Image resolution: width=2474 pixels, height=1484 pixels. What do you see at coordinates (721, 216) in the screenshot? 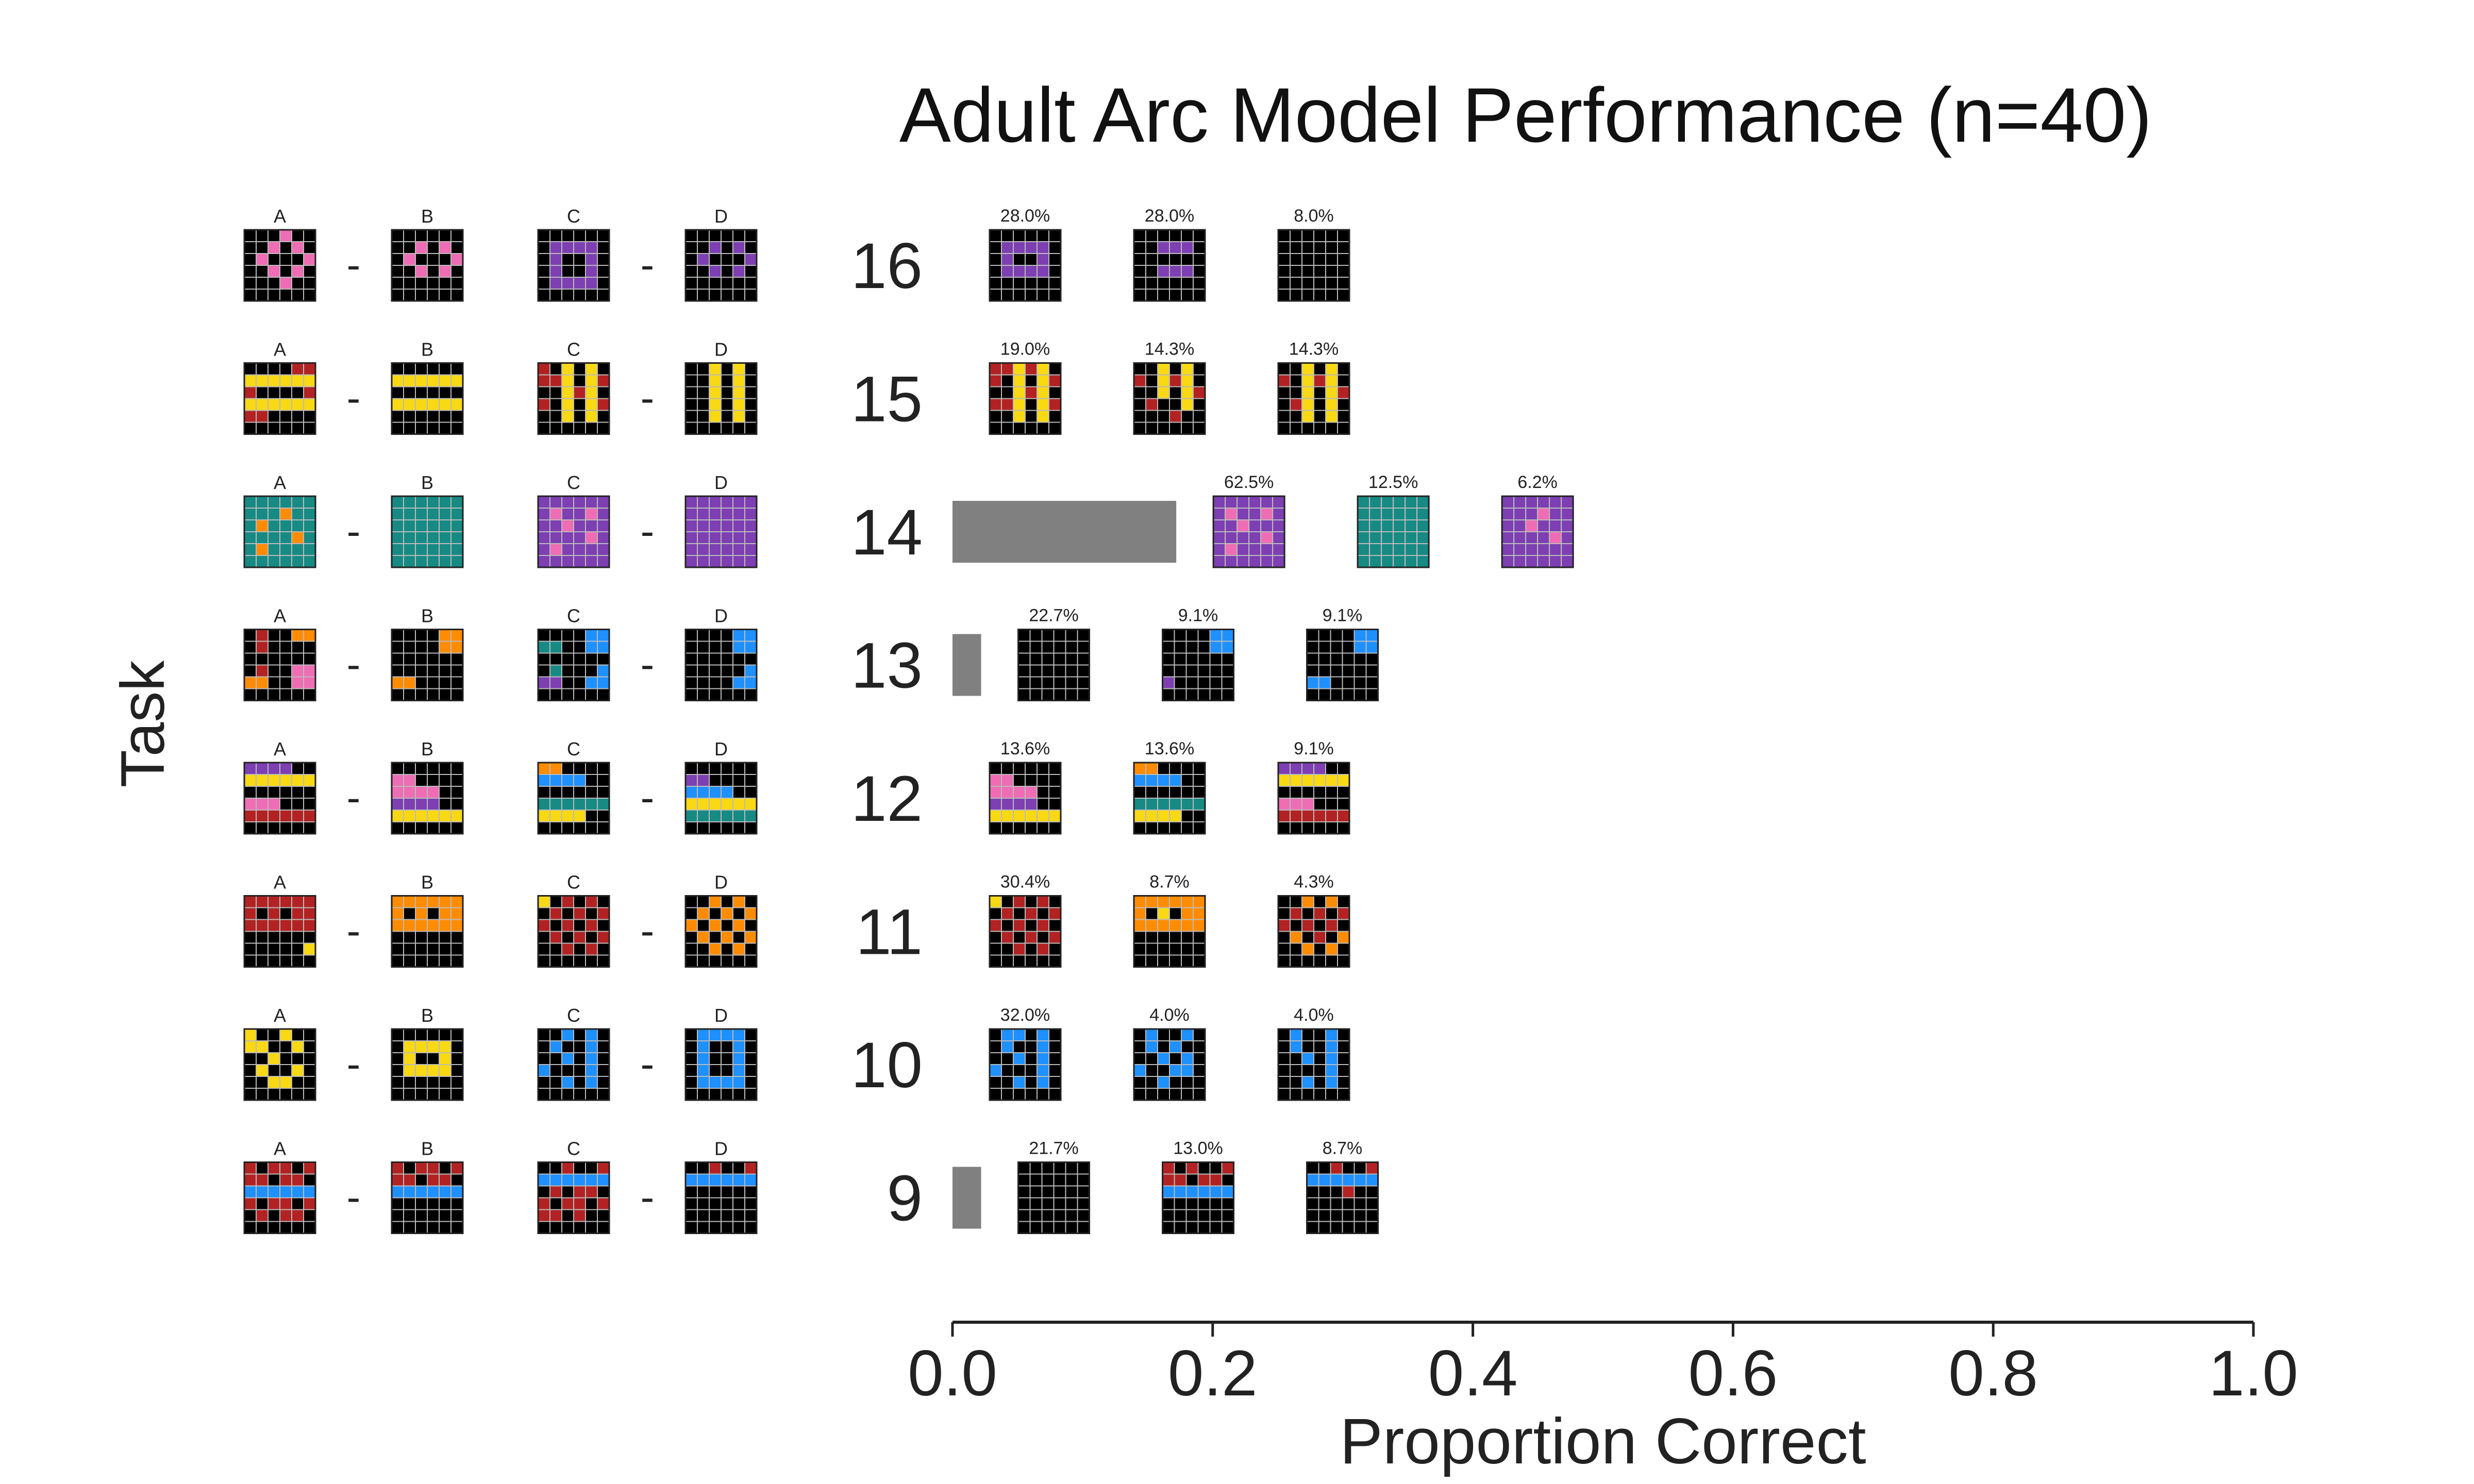
I see `panel-letter: D` at bounding box center [721, 216].